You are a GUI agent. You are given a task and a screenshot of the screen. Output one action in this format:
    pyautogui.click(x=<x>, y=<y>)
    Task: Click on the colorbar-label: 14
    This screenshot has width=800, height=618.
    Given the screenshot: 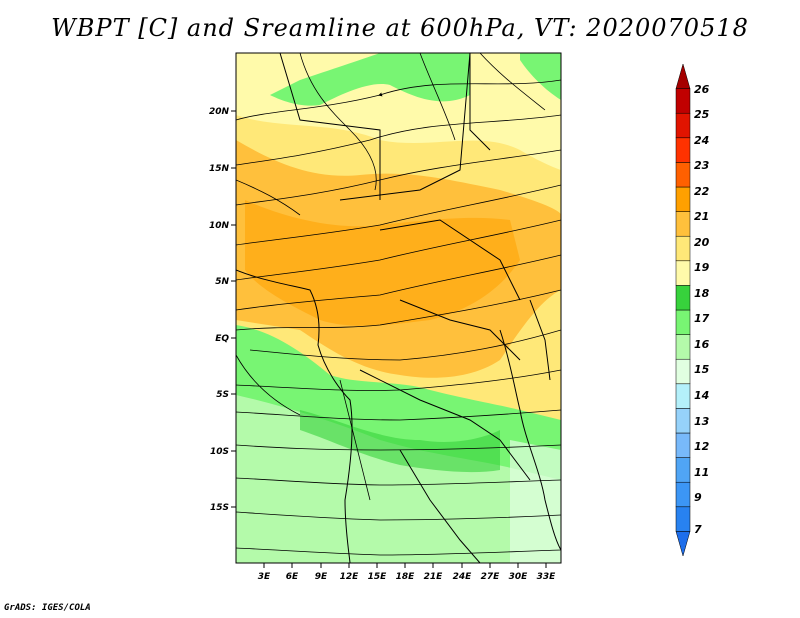 What is the action you would take?
    pyautogui.click(x=701, y=395)
    